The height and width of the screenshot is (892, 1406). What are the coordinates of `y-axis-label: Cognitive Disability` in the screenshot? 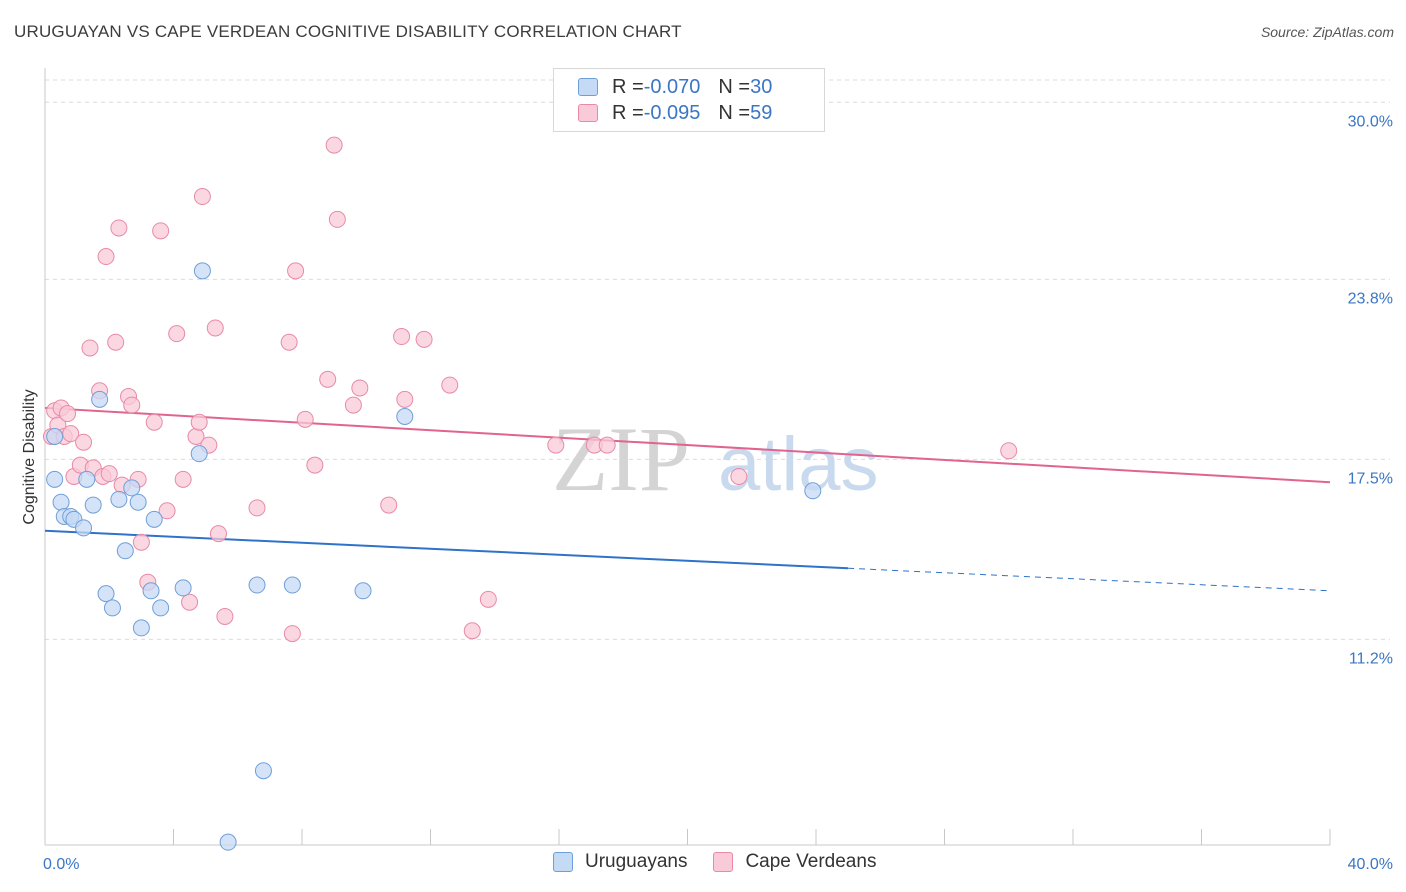 It's located at (29, 456).